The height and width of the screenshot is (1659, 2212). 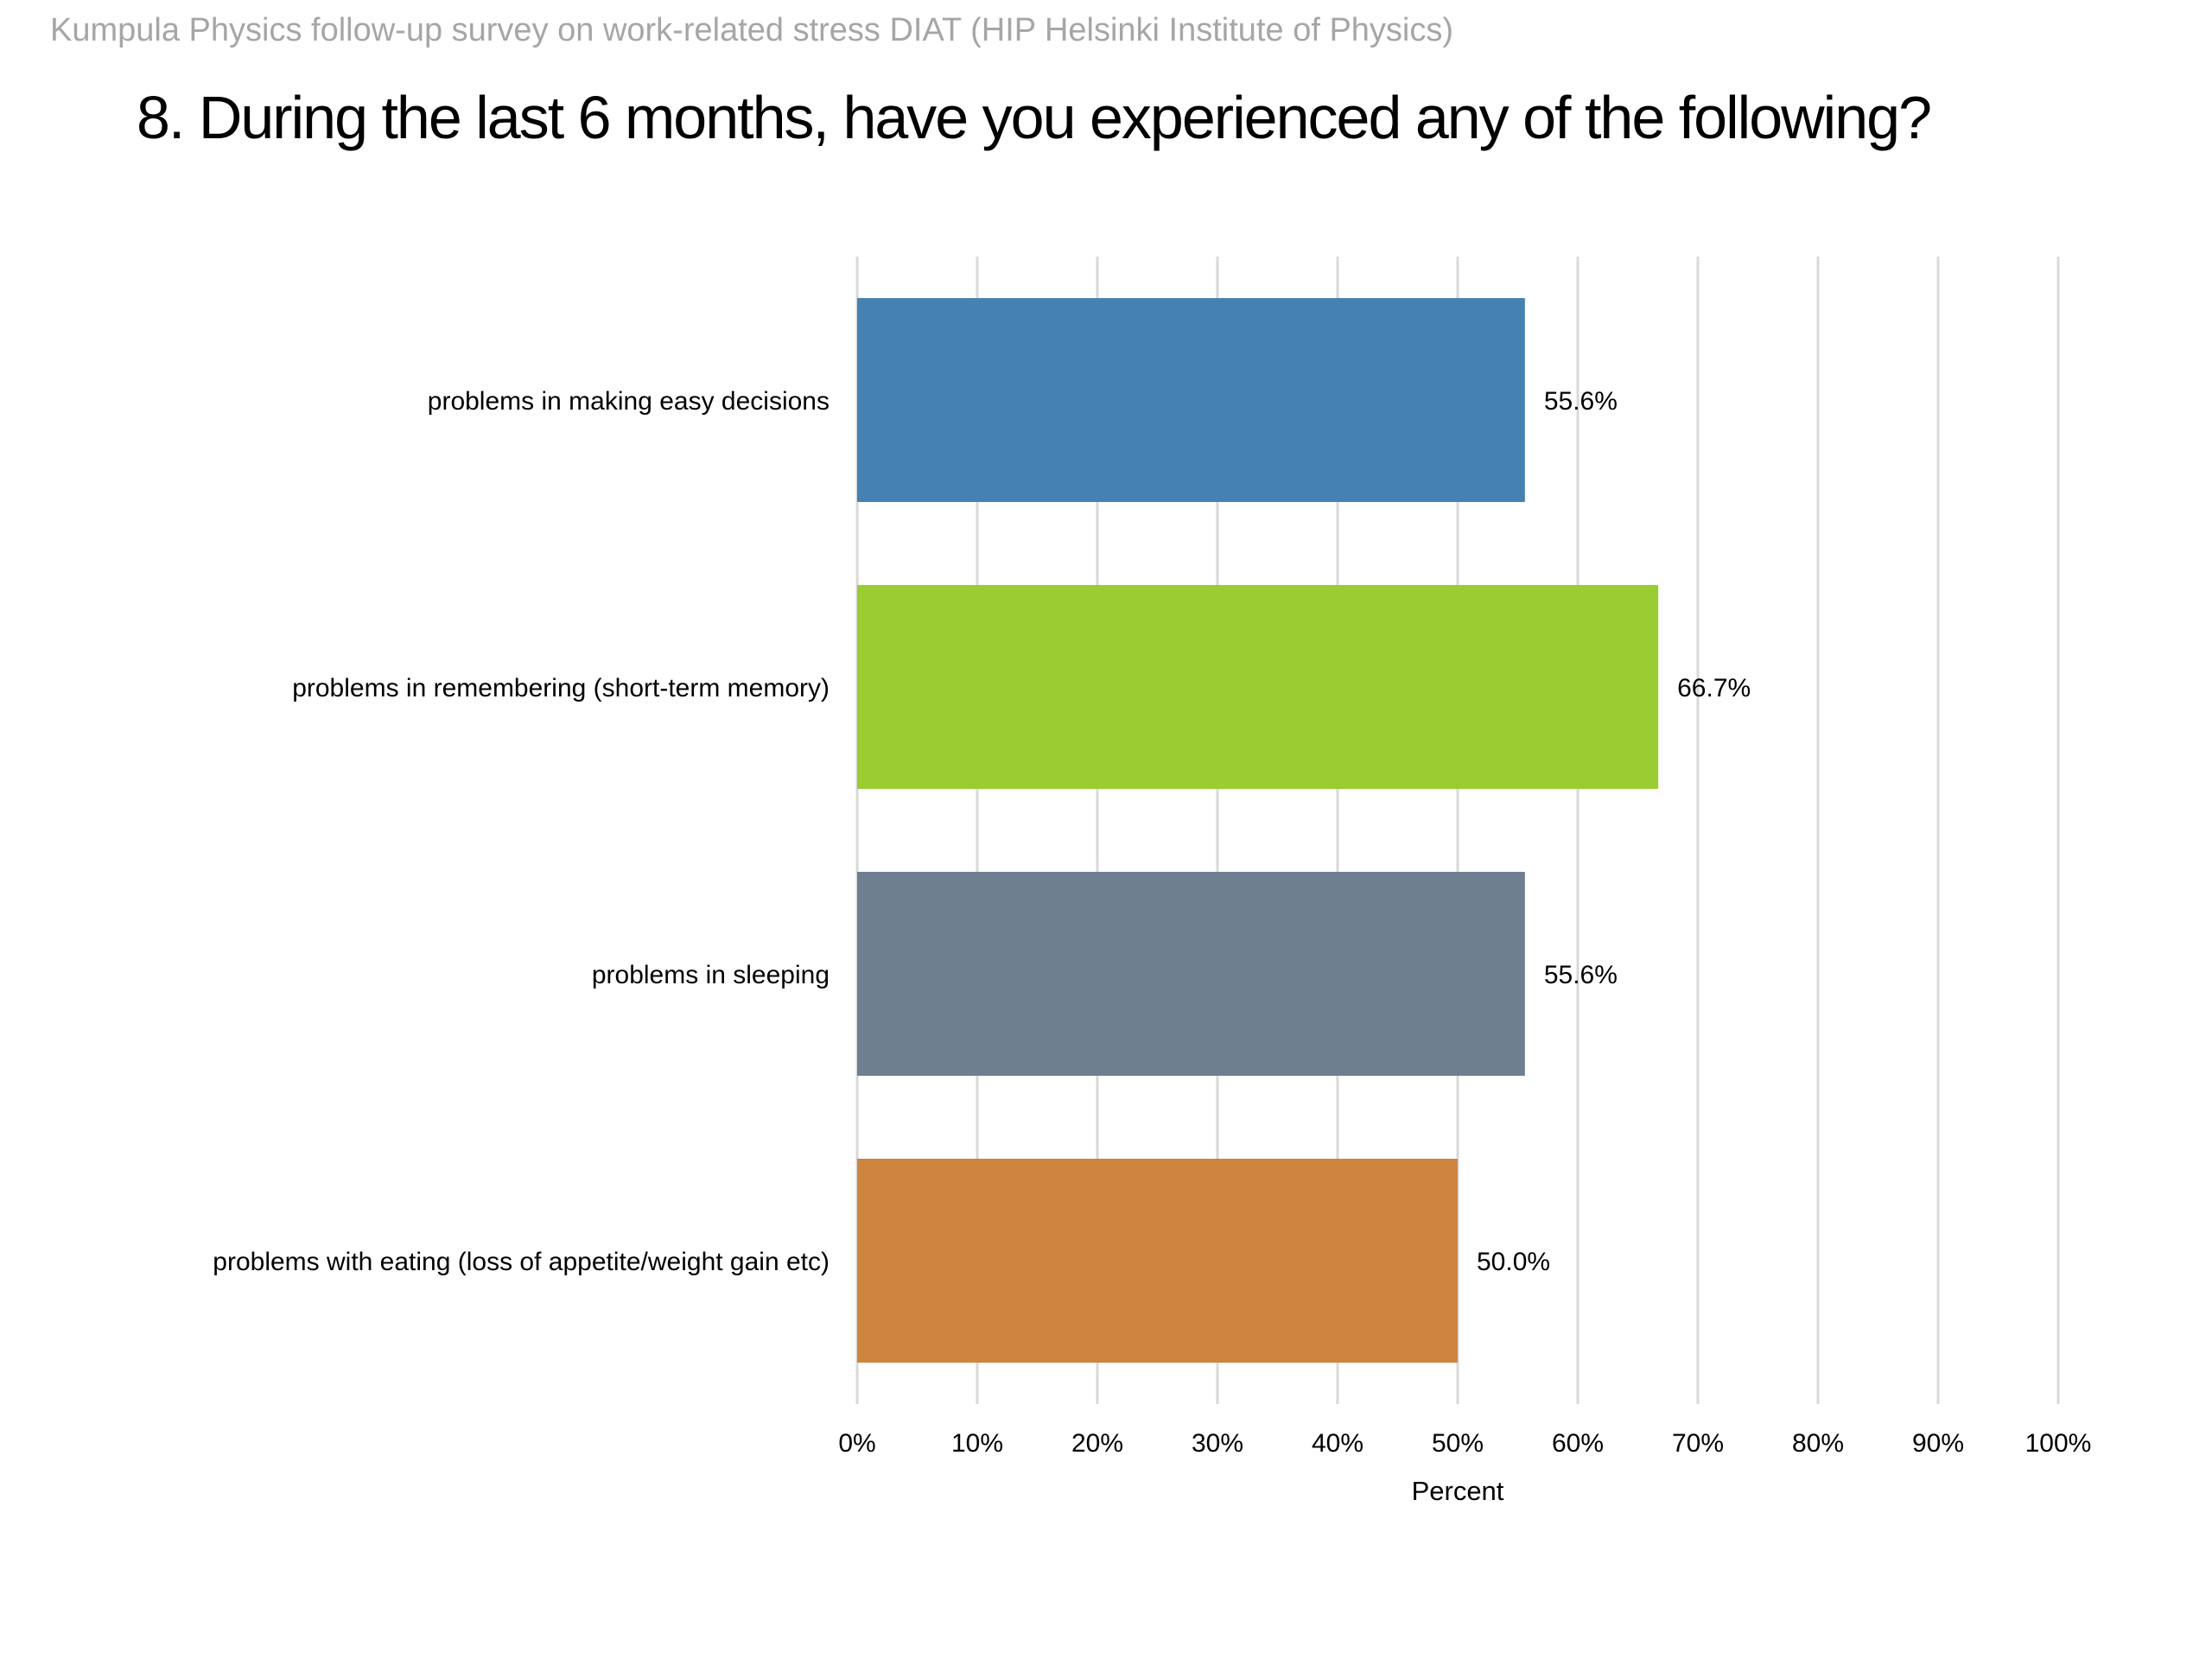 What do you see at coordinates (1337, 1443) in the screenshot?
I see `x-tick-label: 40%` at bounding box center [1337, 1443].